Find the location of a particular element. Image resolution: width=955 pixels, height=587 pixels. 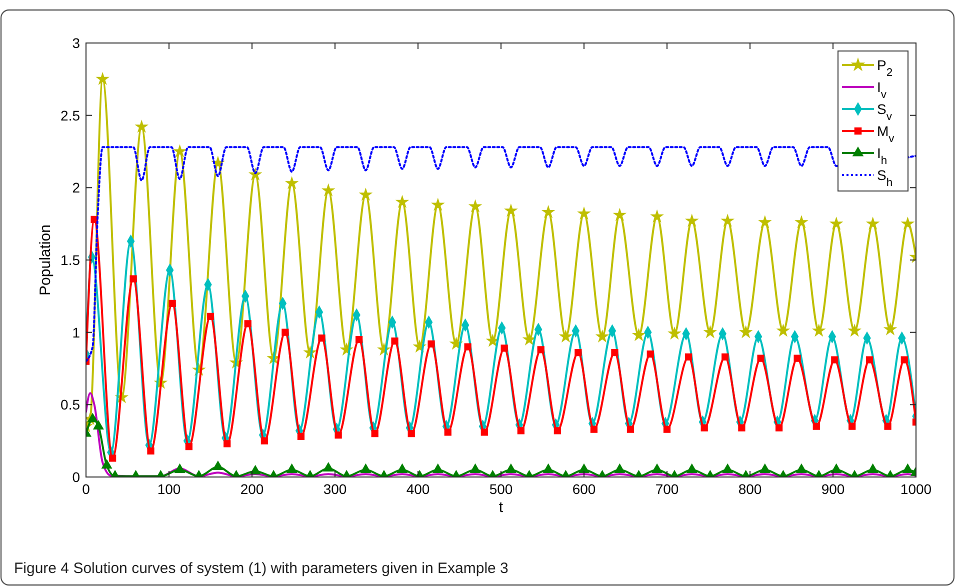

legend-label: M$_{v}$ is located at coordinates (886, 134).